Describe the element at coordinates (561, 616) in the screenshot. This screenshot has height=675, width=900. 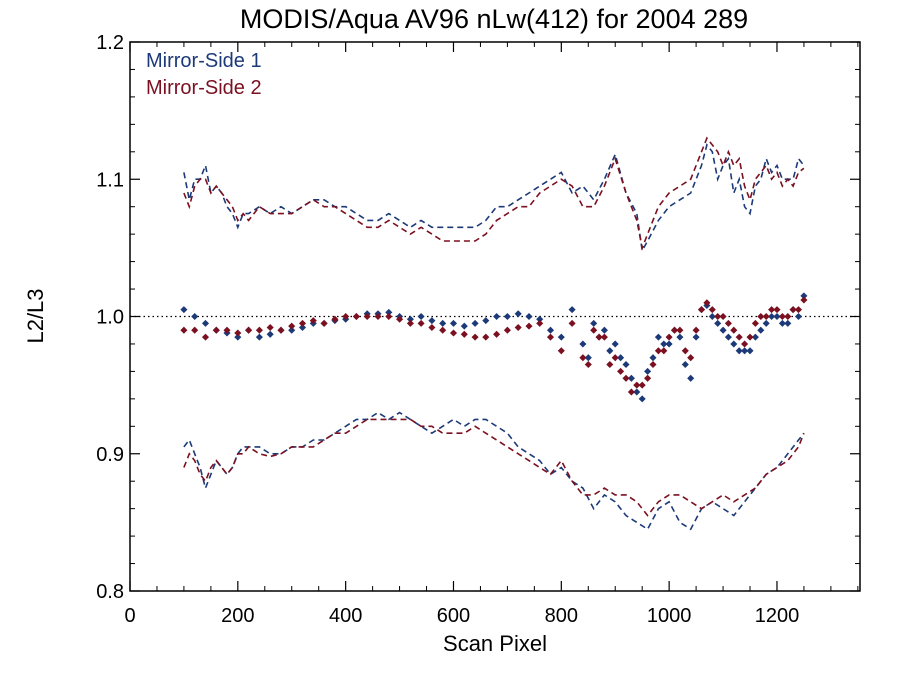
I see `x-tick-label: 800` at that location.